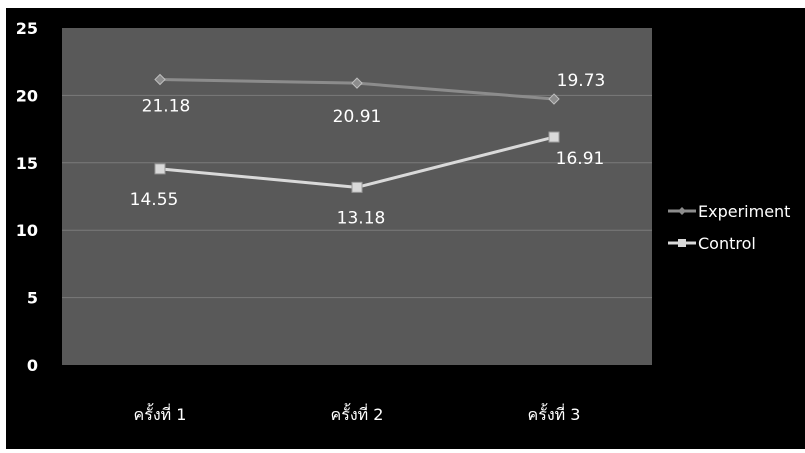 This screenshot has height=453, width=805. I want to click on data-label: 14.55, so click(154, 200).